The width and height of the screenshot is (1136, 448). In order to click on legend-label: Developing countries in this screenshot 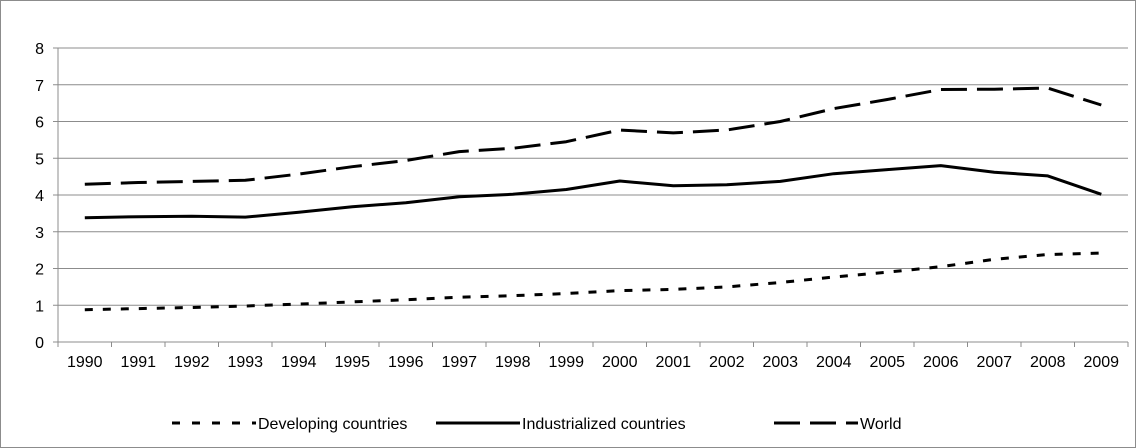, I will do `click(332, 424)`.